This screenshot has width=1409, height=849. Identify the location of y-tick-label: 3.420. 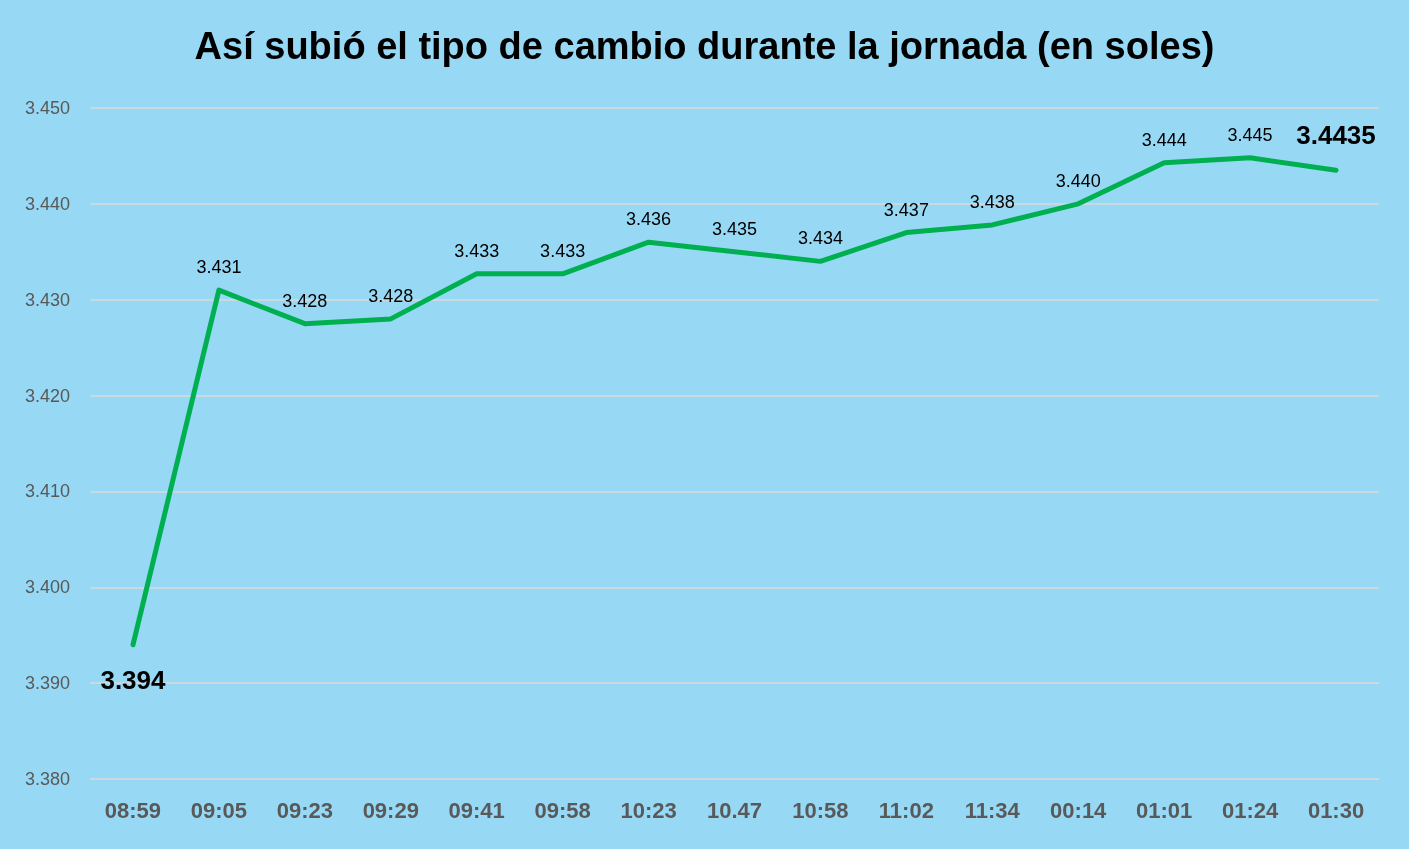
(47, 395).